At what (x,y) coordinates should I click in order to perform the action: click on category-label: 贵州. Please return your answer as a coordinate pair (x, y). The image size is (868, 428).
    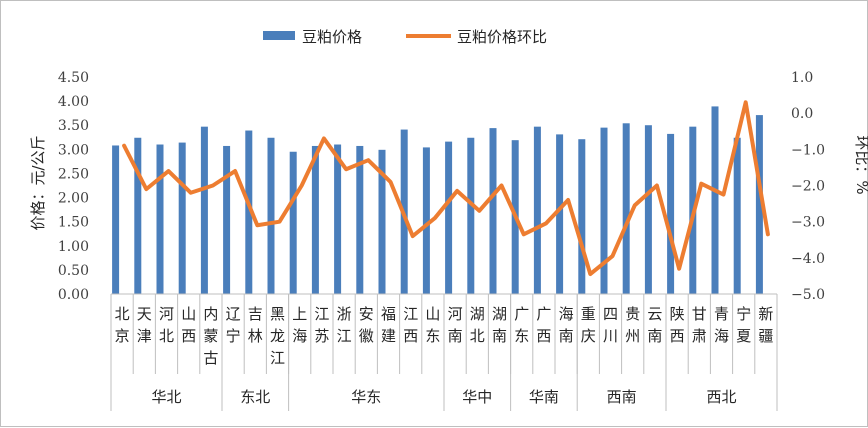
    Looking at the image, I should click on (632, 325).